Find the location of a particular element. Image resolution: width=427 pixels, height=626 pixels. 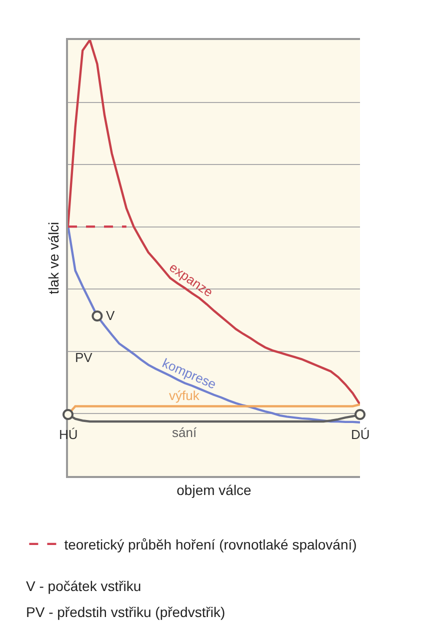

annotation: PV is located at coordinates (84, 357).